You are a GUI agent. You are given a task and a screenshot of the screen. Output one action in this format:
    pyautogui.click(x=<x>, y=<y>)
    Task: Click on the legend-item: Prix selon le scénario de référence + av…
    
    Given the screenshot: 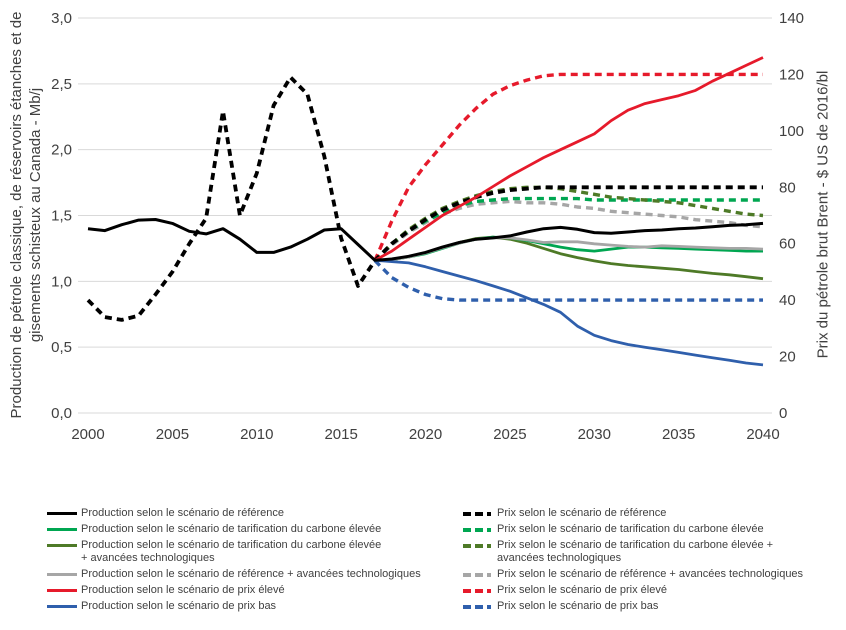 What is the action you would take?
    pyautogui.click(x=649, y=574)
    